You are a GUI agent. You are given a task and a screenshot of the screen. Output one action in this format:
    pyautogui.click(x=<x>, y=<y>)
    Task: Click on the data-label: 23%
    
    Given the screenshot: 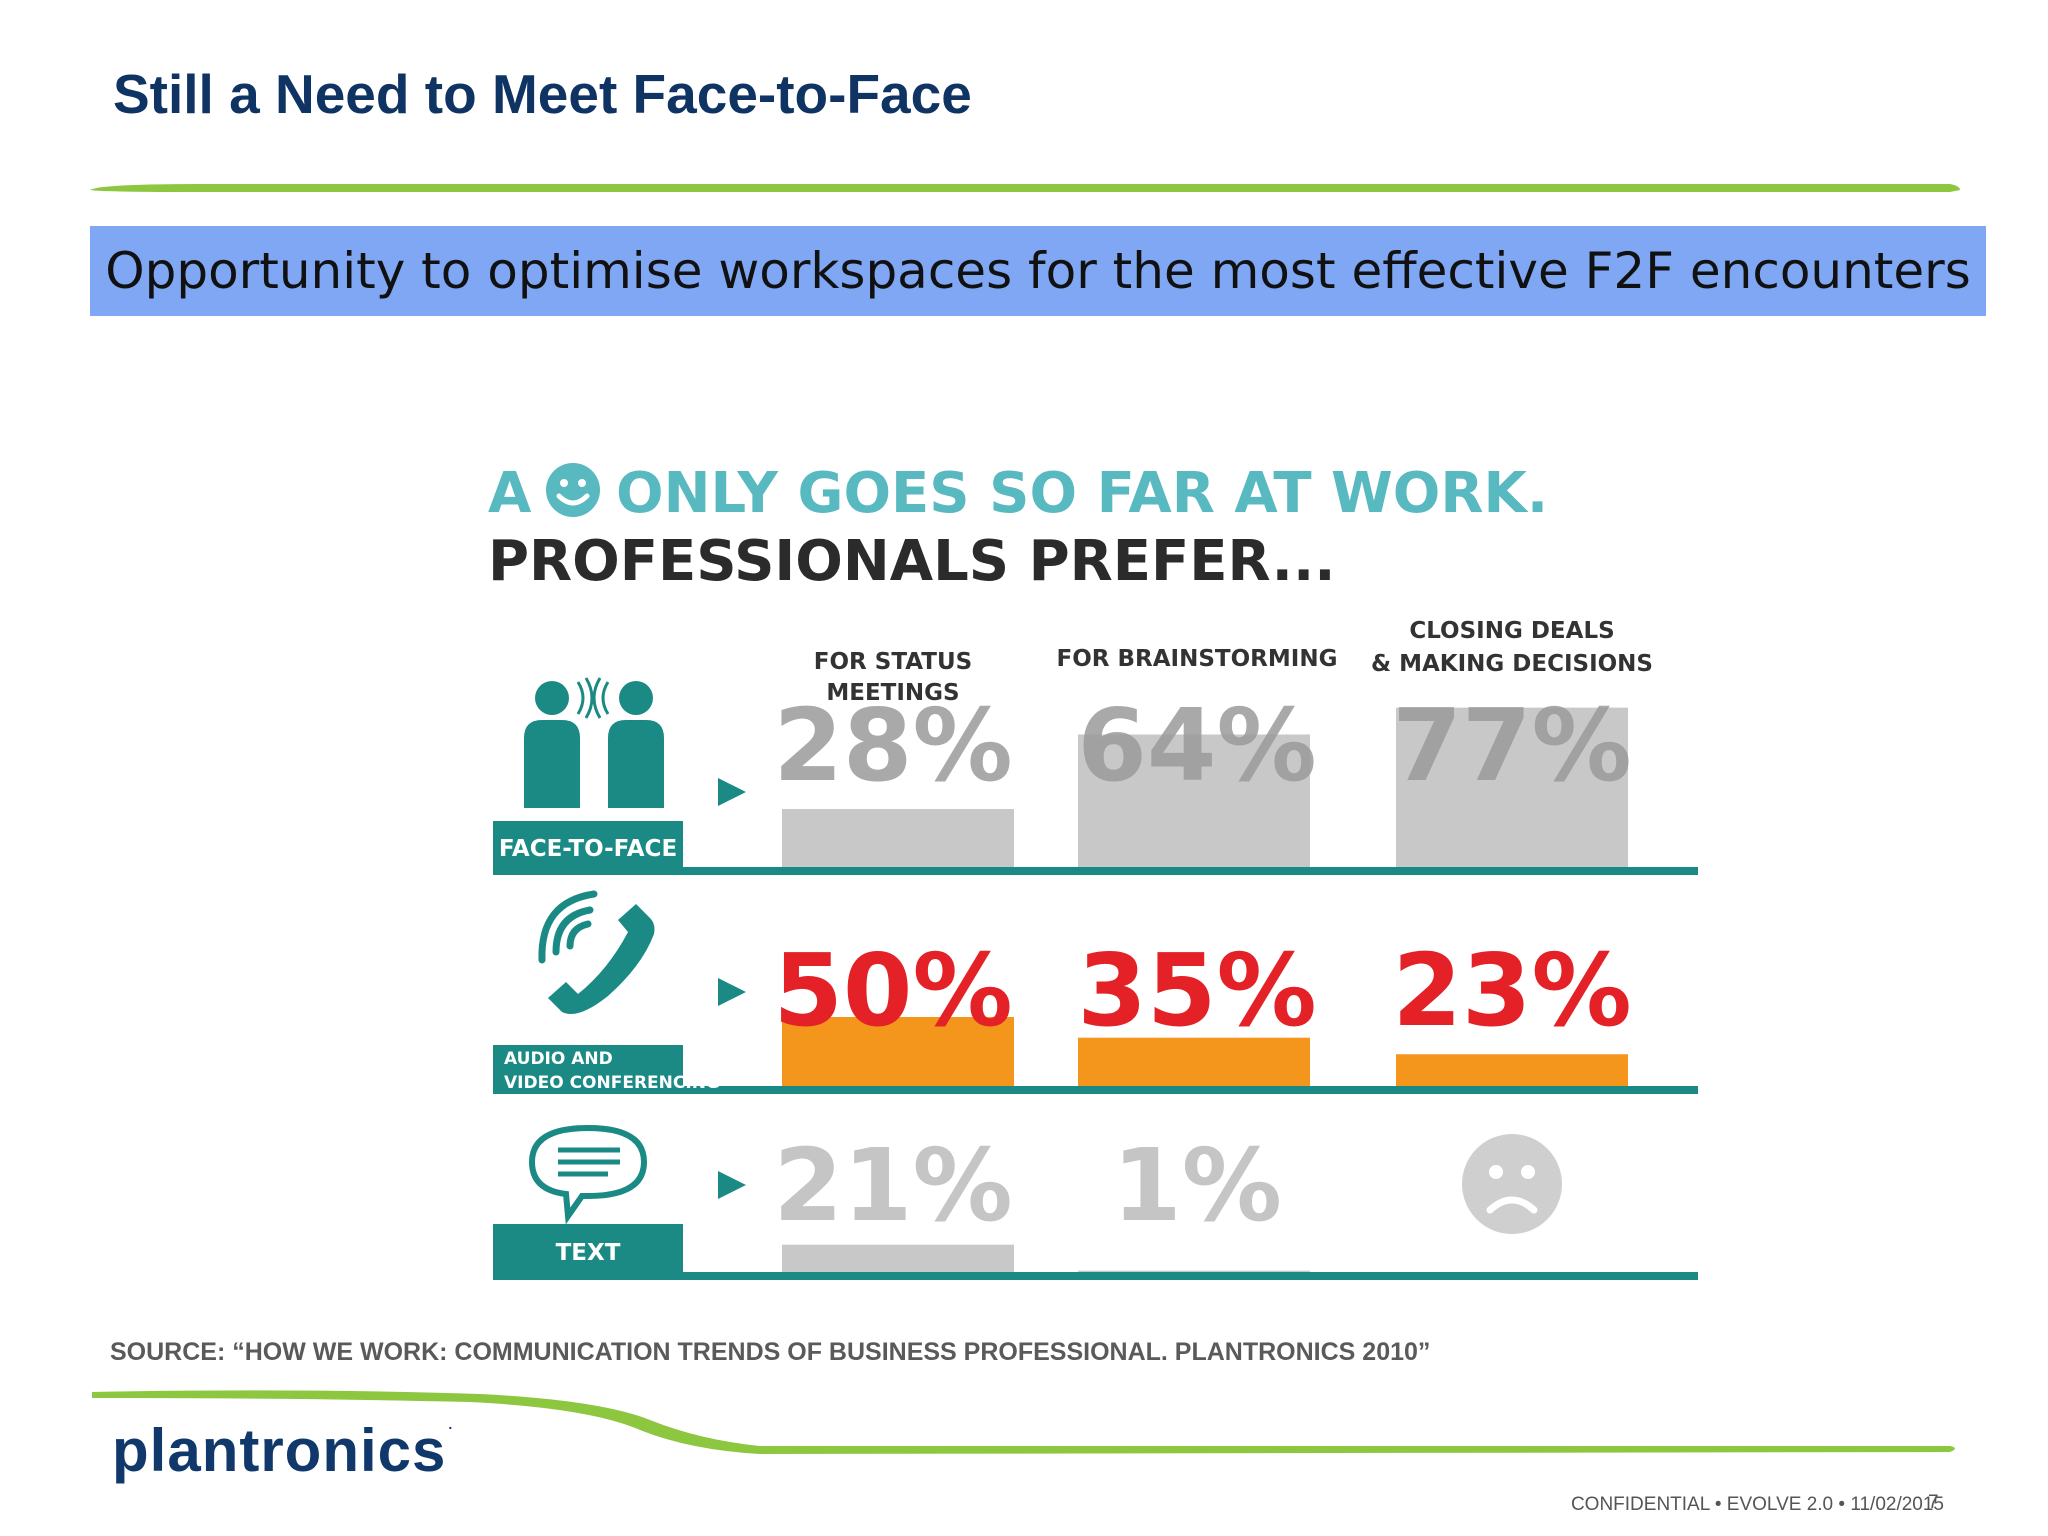 What is the action you would take?
    pyautogui.click(x=1511, y=990)
    